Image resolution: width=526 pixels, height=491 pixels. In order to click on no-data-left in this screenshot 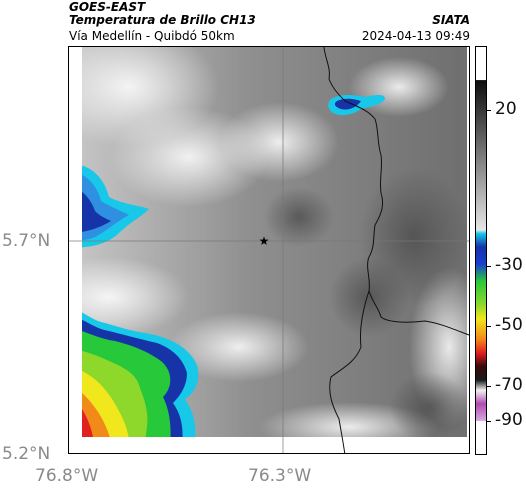, I will do `click(75, 242)`.